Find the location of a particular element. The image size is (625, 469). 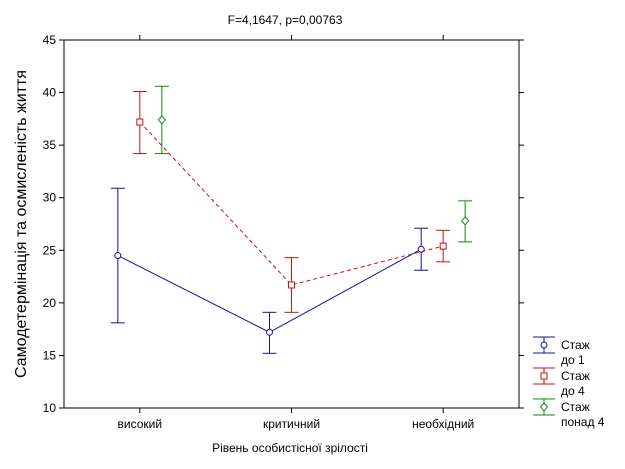

legend-label-line2: до 4 is located at coordinates (573, 391).